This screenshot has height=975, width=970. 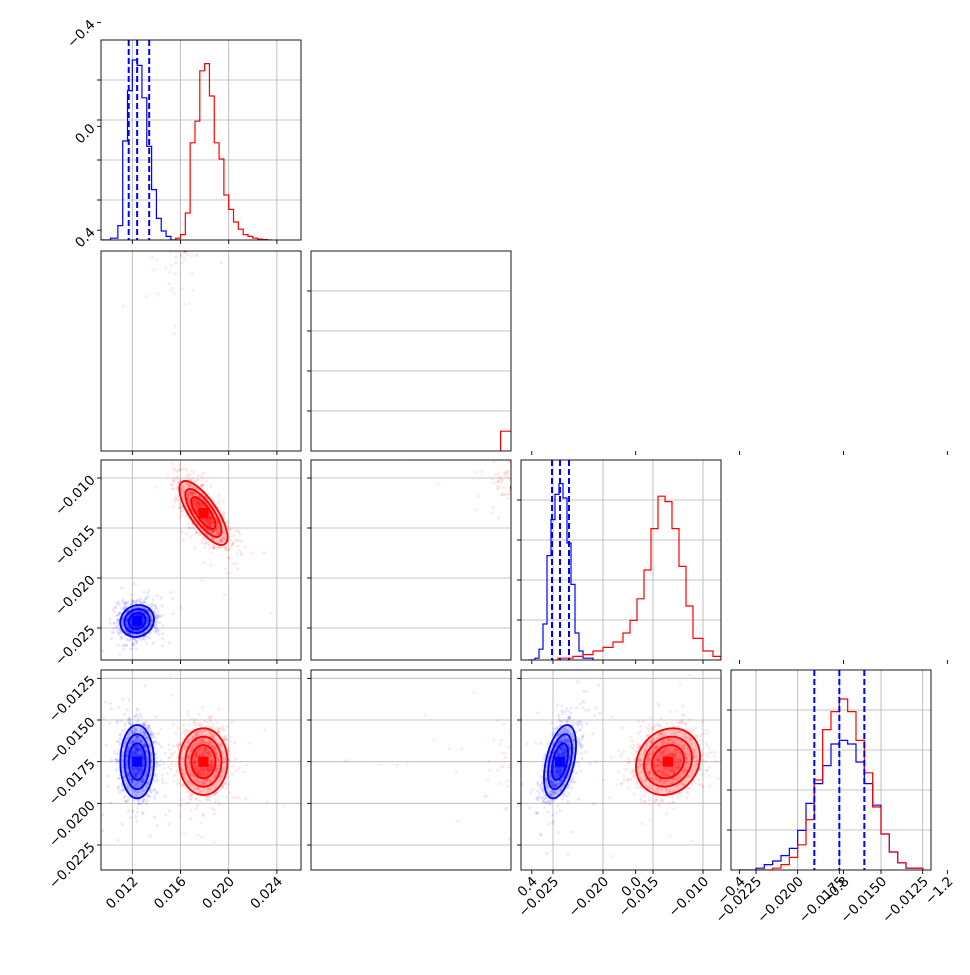 What do you see at coordinates (201, 140) in the screenshot?
I see `panel-0-0-content` at bounding box center [201, 140].